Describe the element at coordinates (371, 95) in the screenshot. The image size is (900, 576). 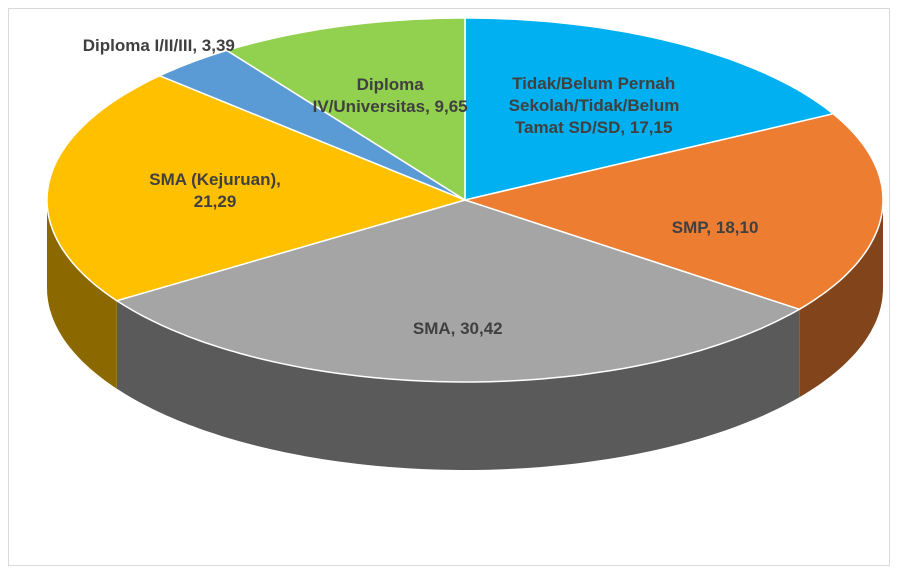
I see `category-label: Diploma IV/Universitas,` at that location.